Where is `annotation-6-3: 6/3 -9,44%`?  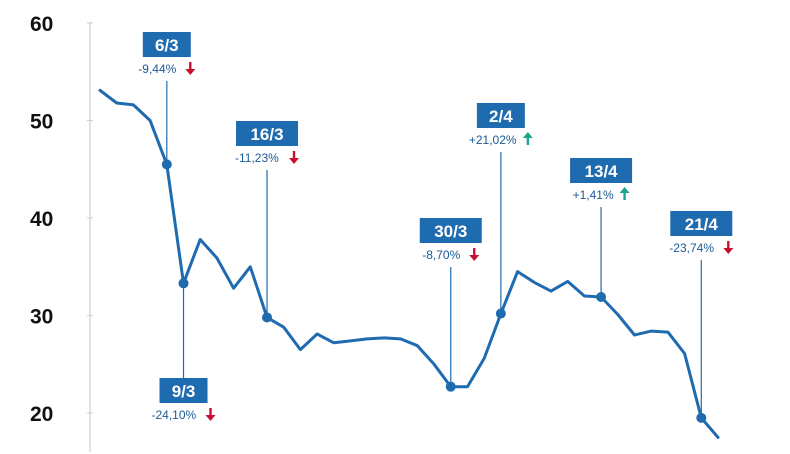
annotation-6-3: 6/3 -9,44% is located at coordinates (167, 54).